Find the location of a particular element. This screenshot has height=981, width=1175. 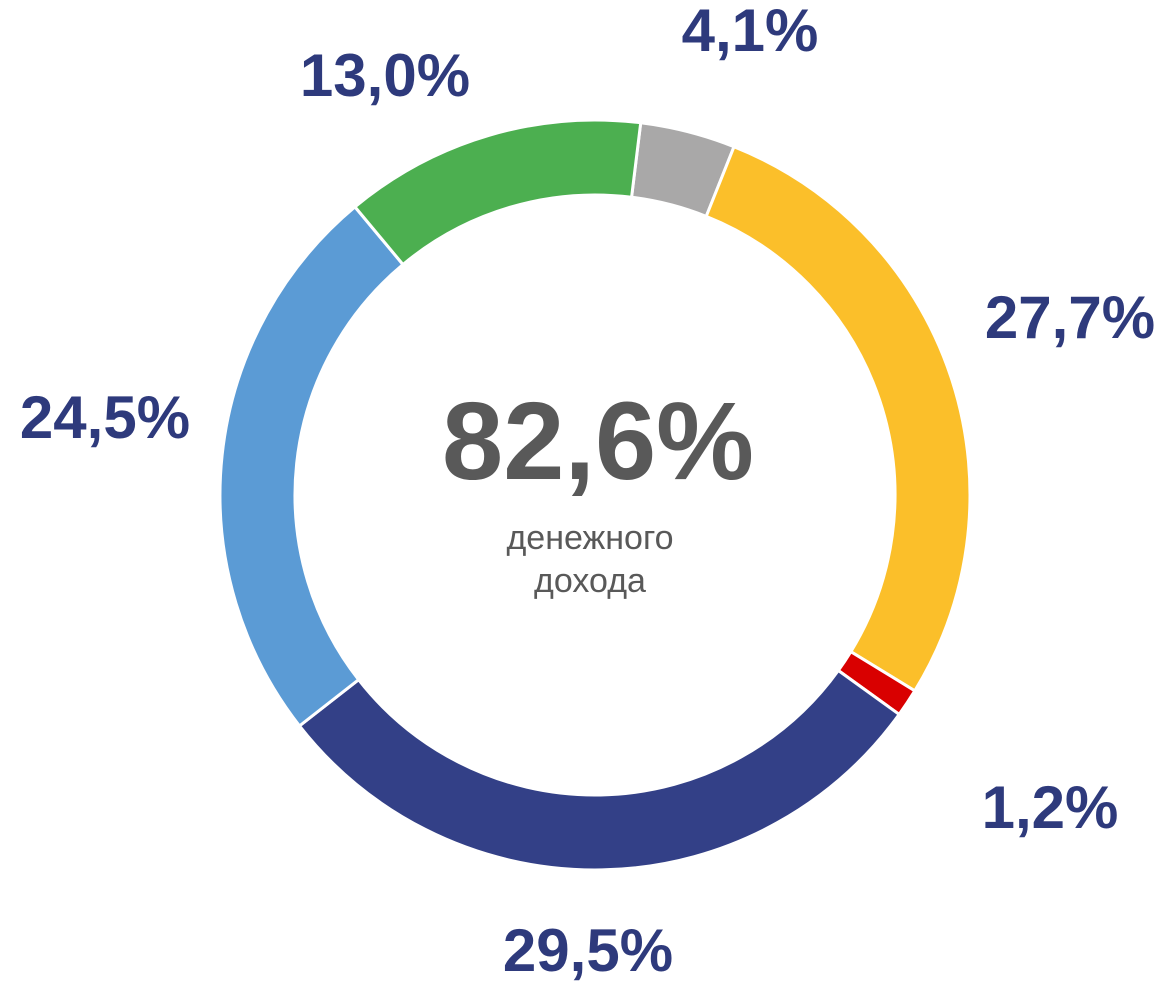

center-label: дохода is located at coordinates (590, 581).